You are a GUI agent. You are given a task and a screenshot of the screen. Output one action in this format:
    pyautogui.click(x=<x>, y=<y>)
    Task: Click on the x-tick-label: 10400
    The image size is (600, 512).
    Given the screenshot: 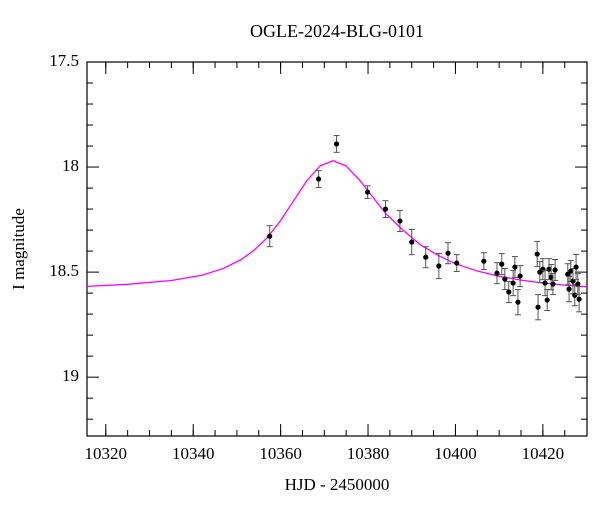 What is the action you would take?
    pyautogui.click(x=455, y=453)
    